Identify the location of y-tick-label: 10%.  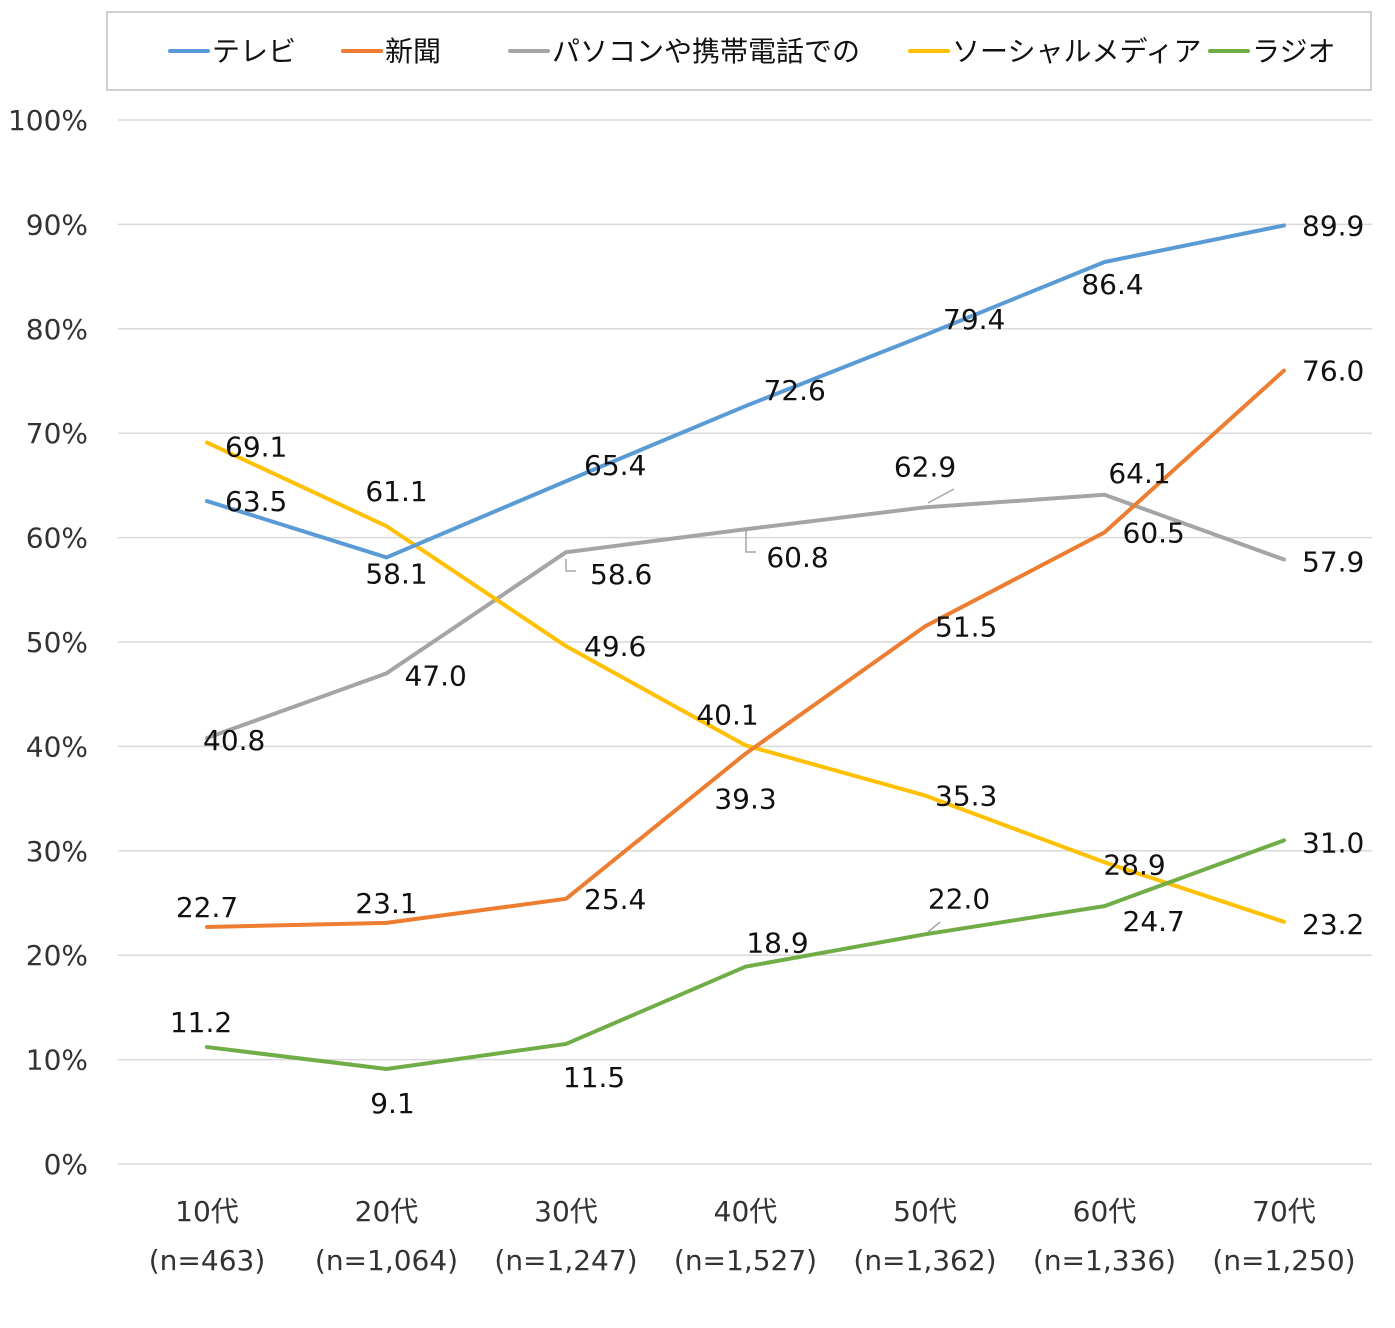
(57, 1060).